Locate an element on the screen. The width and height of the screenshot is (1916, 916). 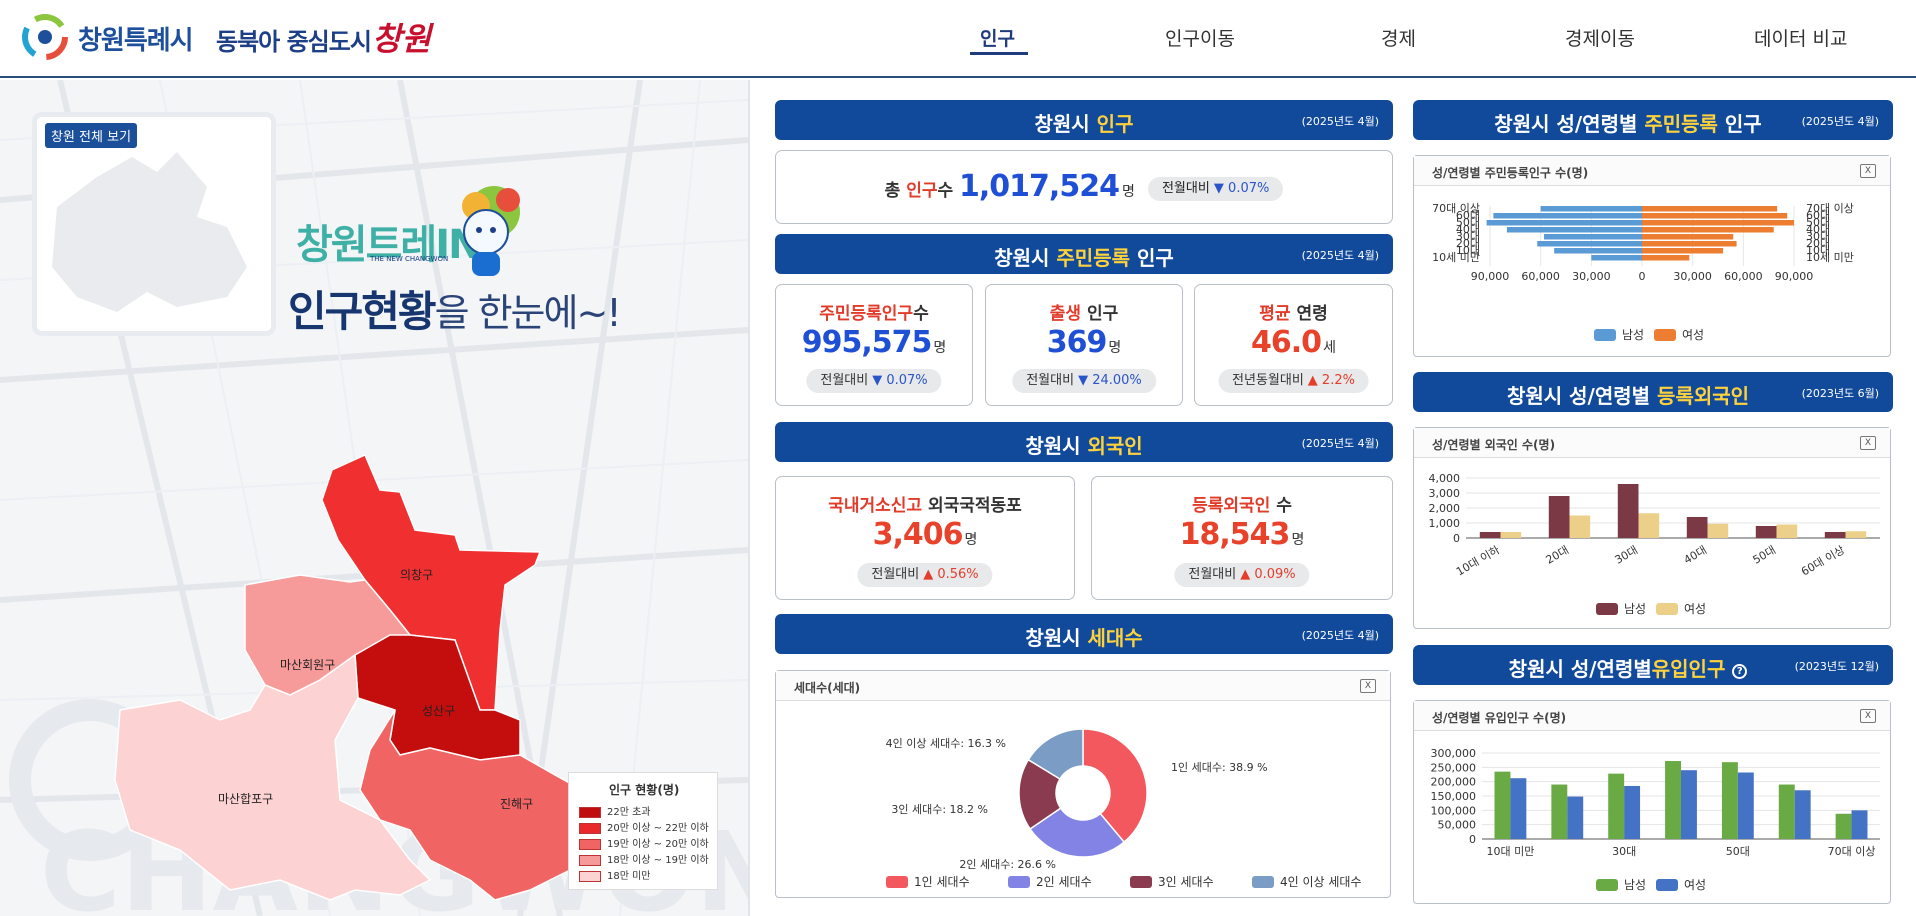
stat-value: 18,543 is located at coordinates (1235, 534).